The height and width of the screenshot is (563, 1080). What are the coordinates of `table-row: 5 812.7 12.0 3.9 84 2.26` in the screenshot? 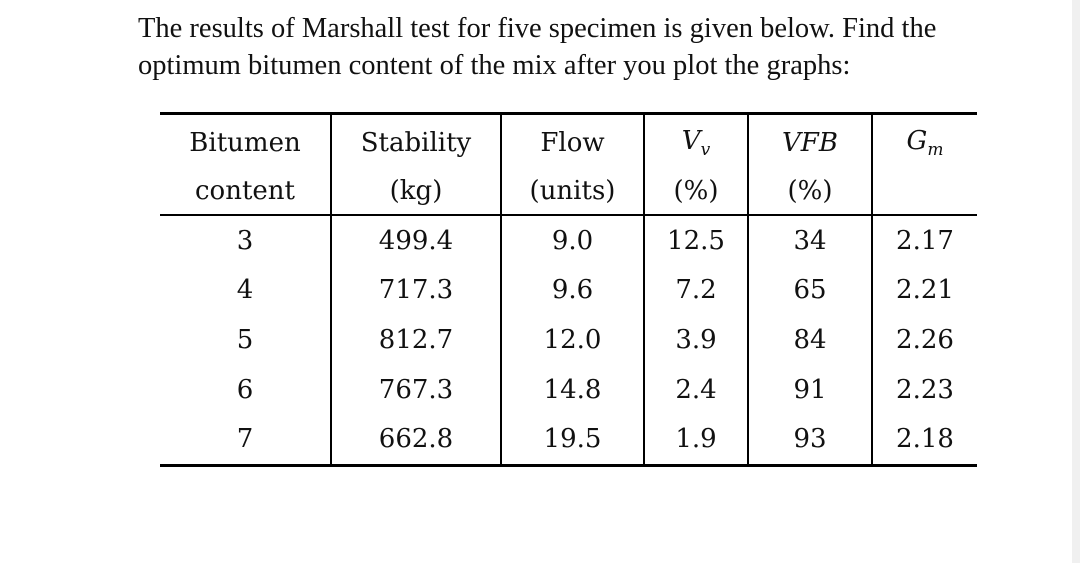 It's located at (568, 340).